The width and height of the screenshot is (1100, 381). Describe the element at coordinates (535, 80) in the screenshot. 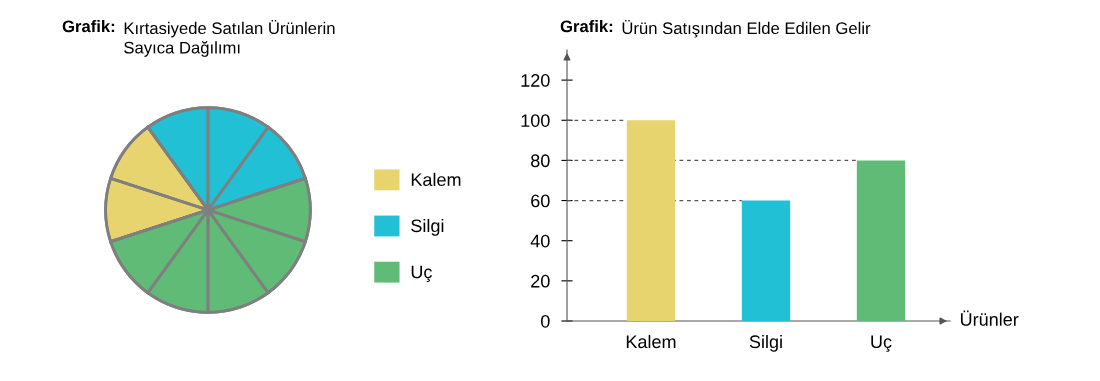

I see `y-tick-label: 120` at that location.